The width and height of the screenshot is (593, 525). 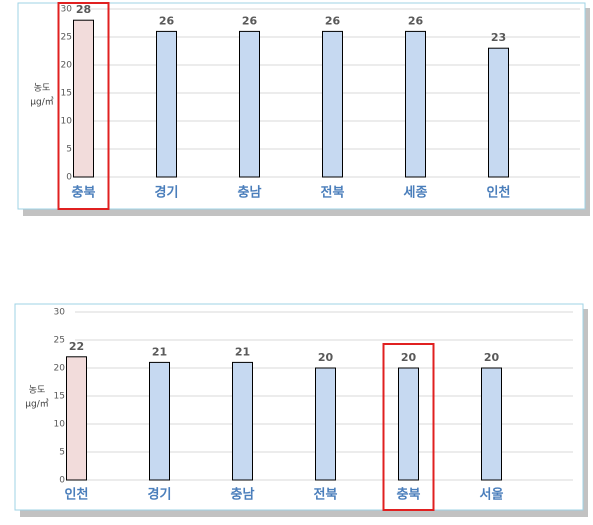 What do you see at coordinates (83, 9) in the screenshot?
I see `data-label: 28` at bounding box center [83, 9].